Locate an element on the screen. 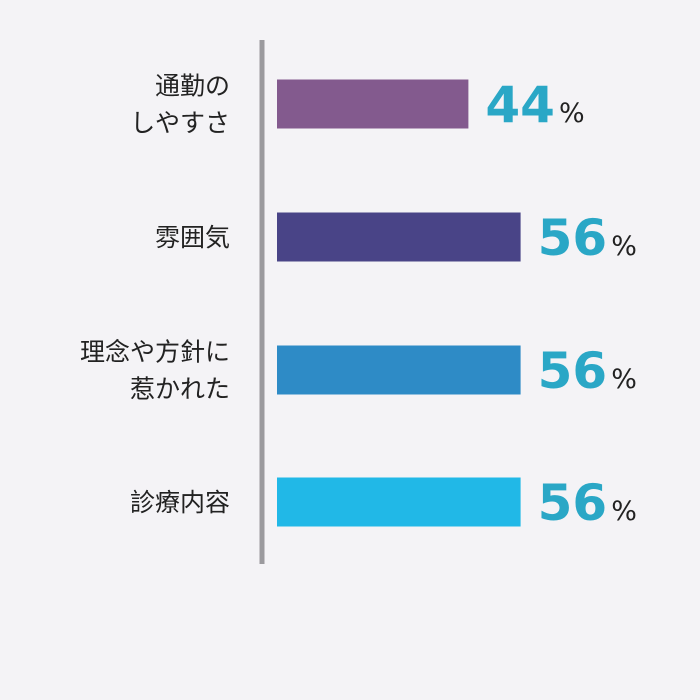  category-label-line: 診療内容 is located at coordinates (180, 502).